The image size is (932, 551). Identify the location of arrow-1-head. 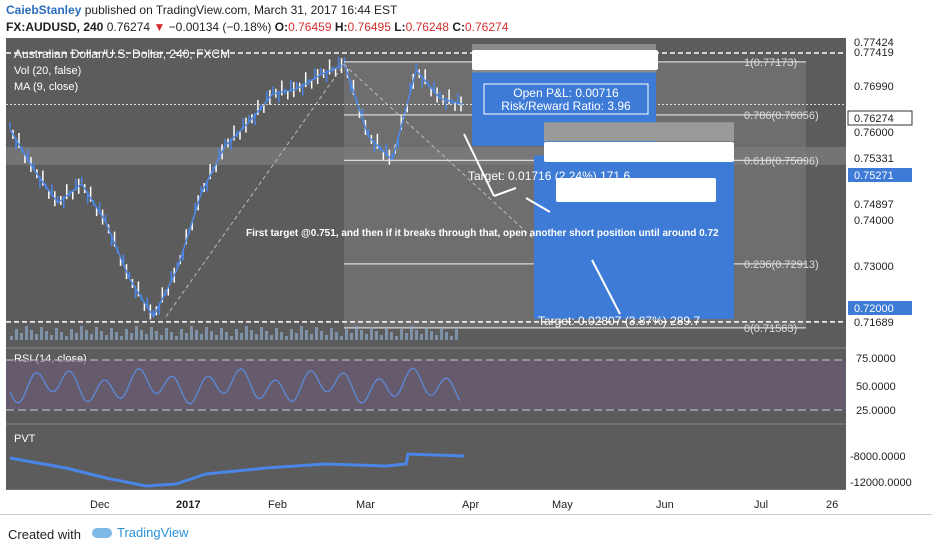
(505, 192).